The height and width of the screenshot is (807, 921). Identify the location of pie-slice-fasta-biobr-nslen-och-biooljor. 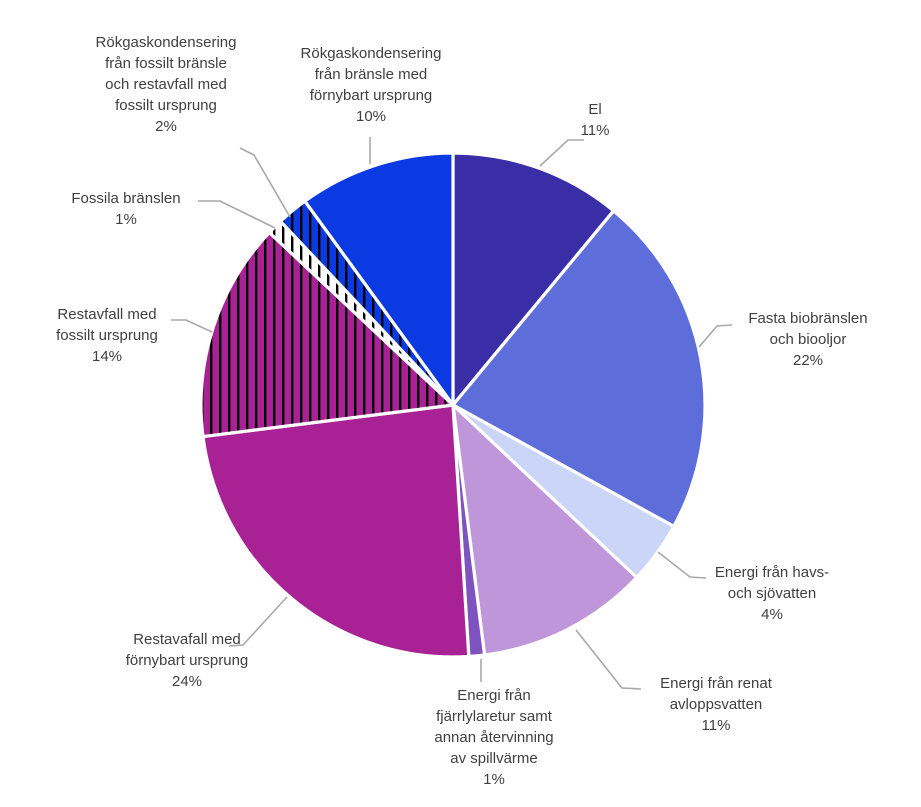
(579, 368).